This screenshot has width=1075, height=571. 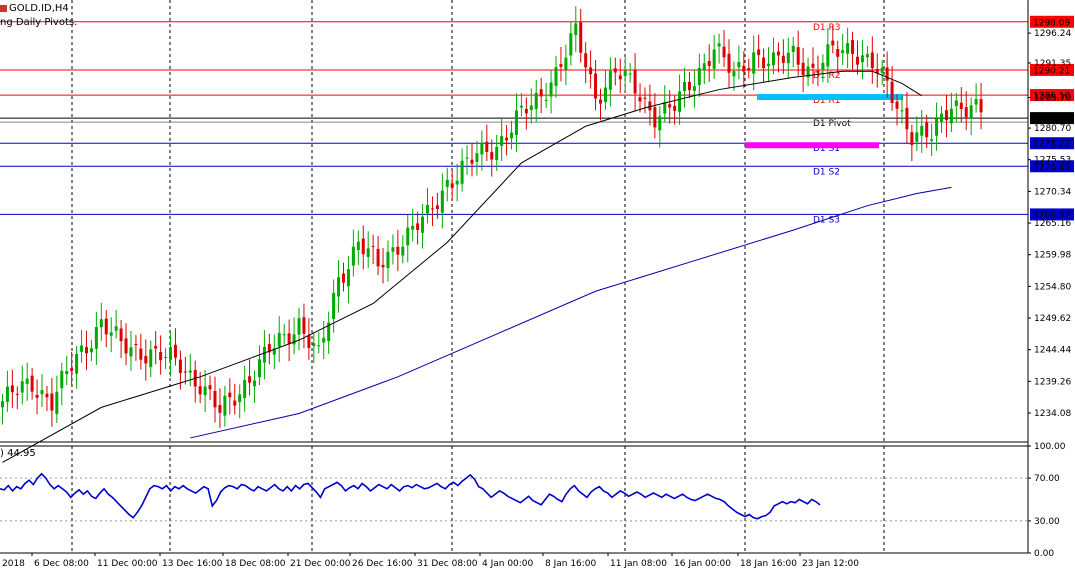 What do you see at coordinates (830, 97) in the screenshot?
I see `r1-zone` at bounding box center [830, 97].